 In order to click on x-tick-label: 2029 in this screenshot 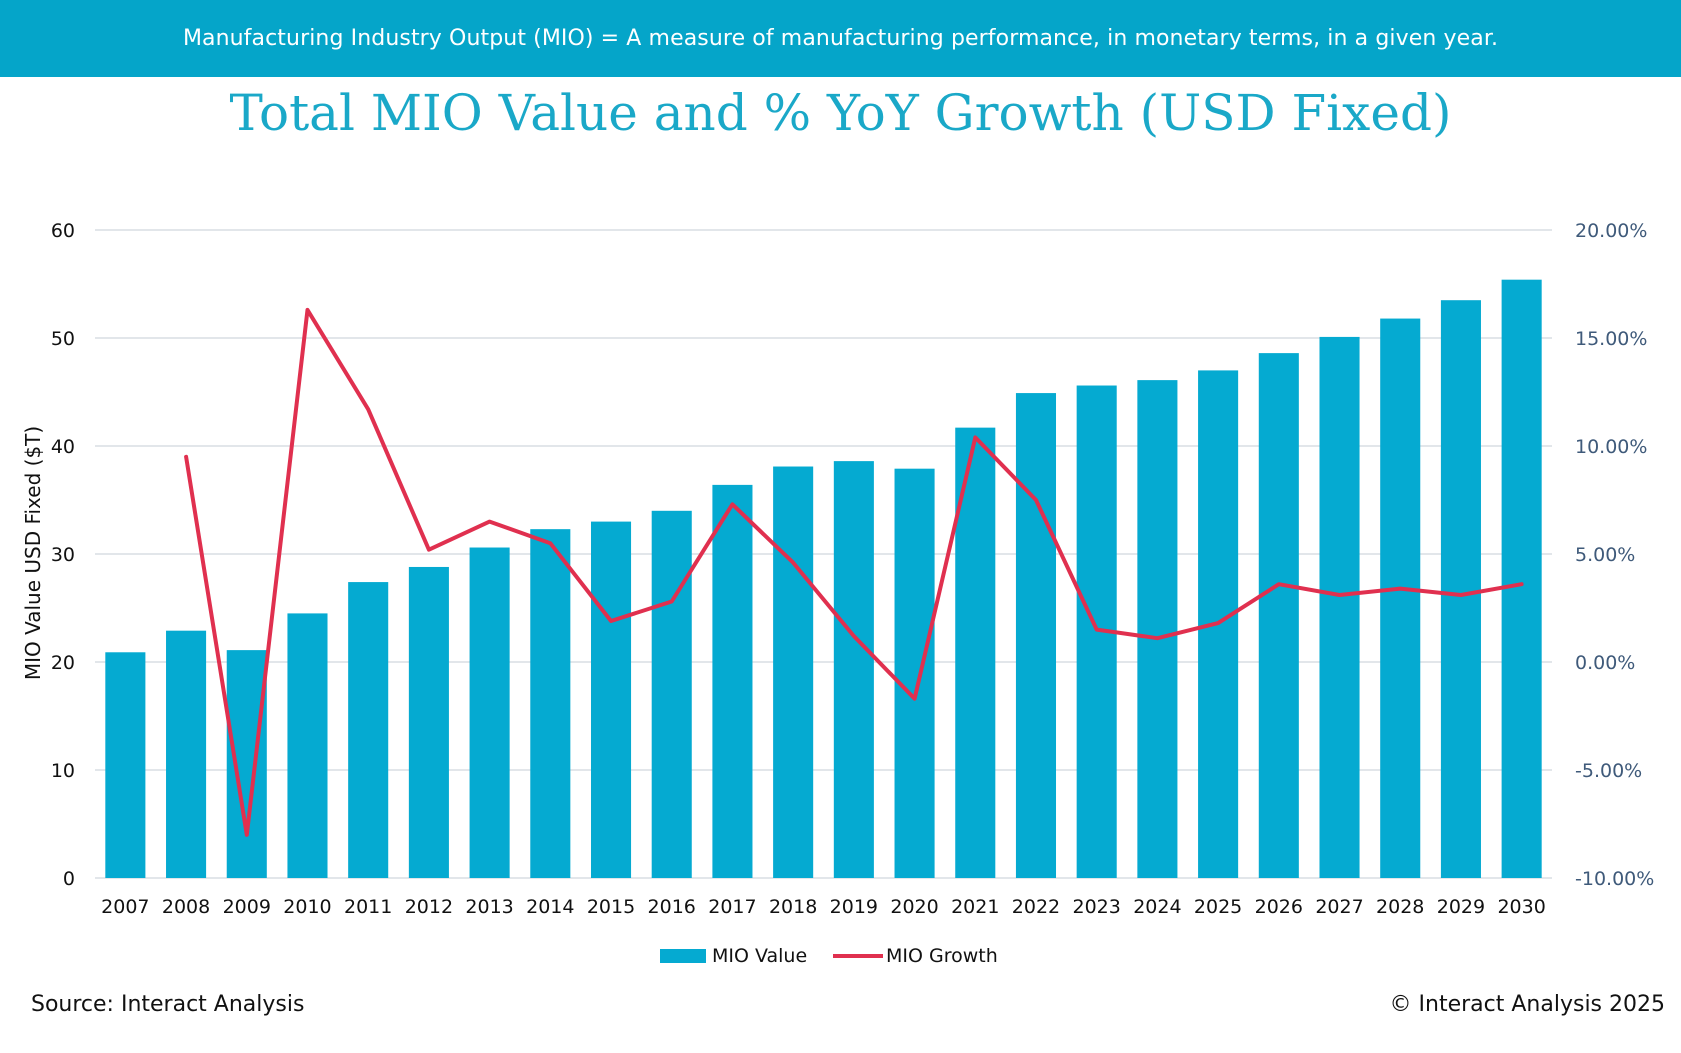, I will do `click(1461, 907)`.